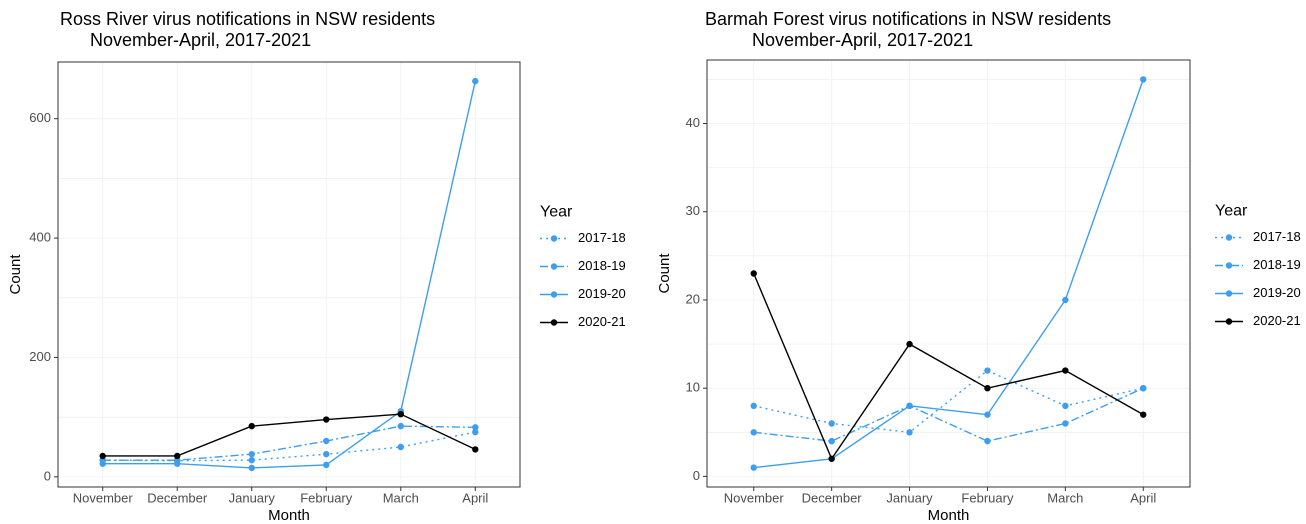 This screenshot has width=1306, height=524. I want to click on y-tick-label: 10, so click(693, 387).